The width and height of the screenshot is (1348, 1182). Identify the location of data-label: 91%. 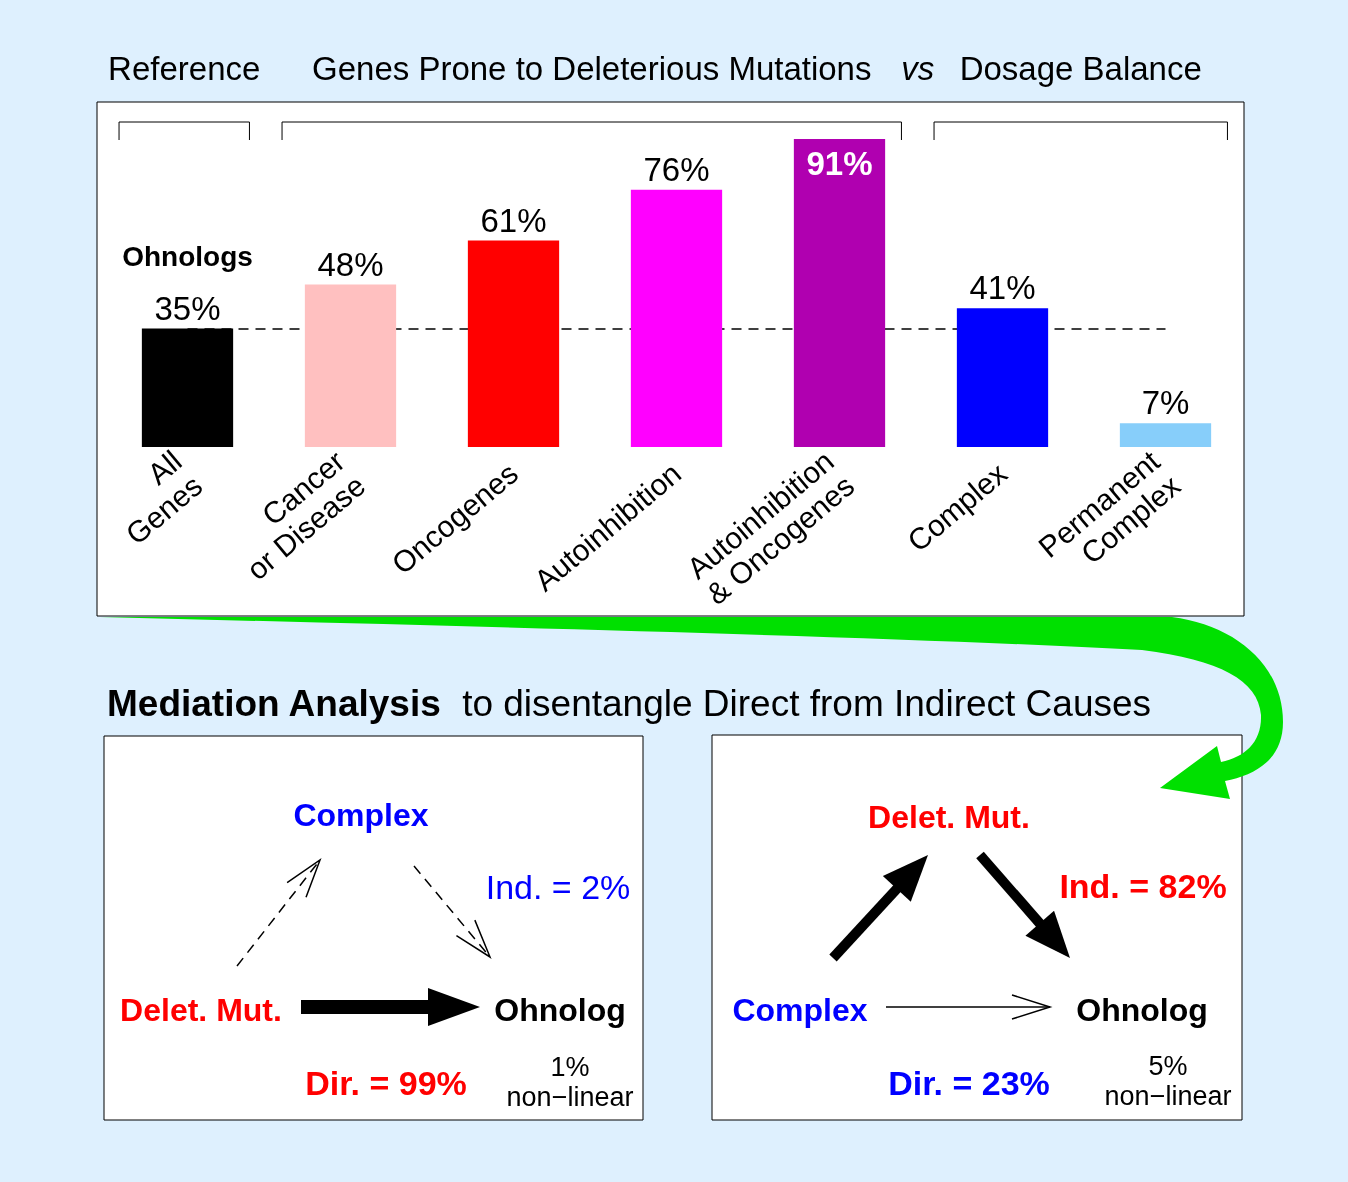
(839, 163).